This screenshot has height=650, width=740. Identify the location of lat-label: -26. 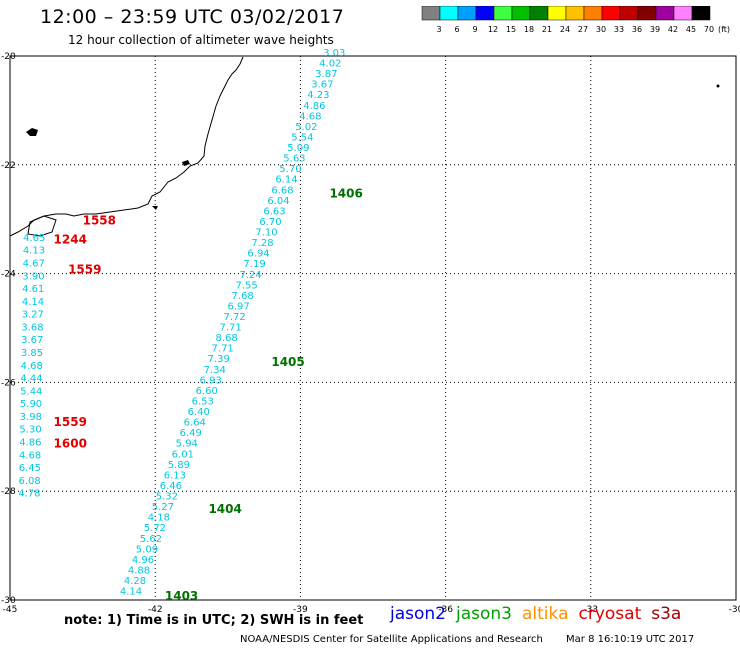
(8, 383).